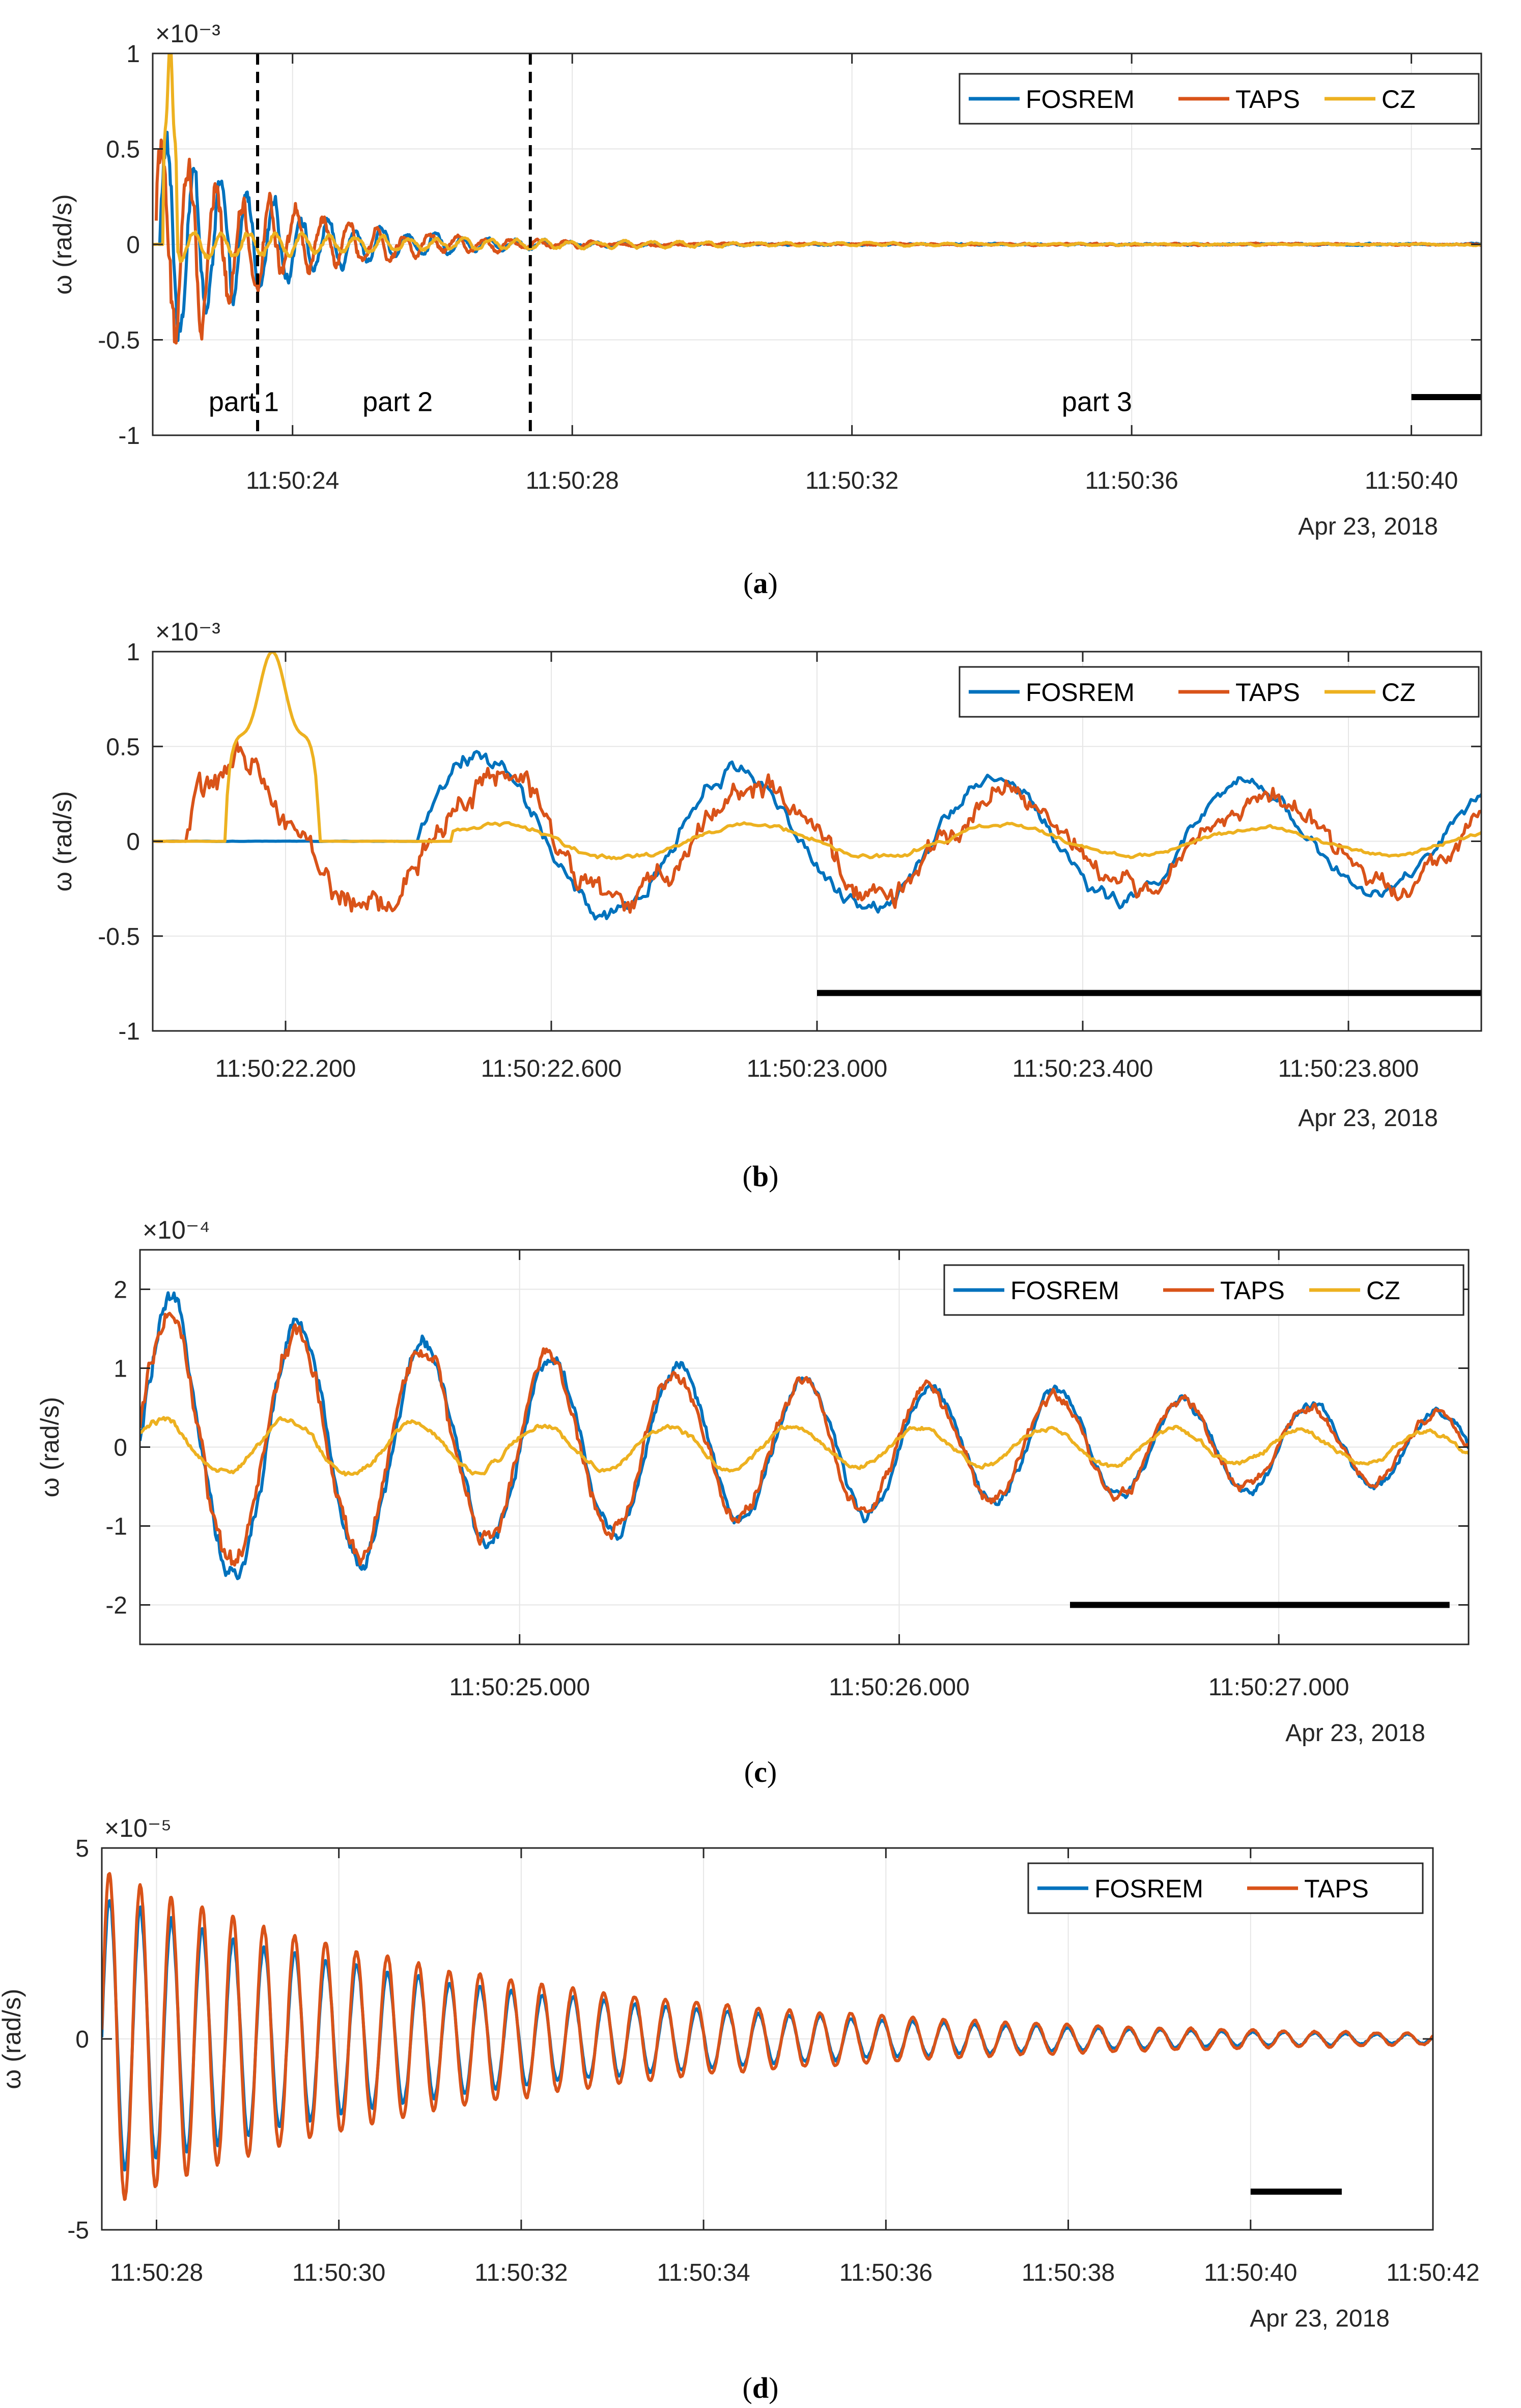 The height and width of the screenshot is (2408, 1521). I want to click on x-tick-label: 11:50:24, so click(292, 480).